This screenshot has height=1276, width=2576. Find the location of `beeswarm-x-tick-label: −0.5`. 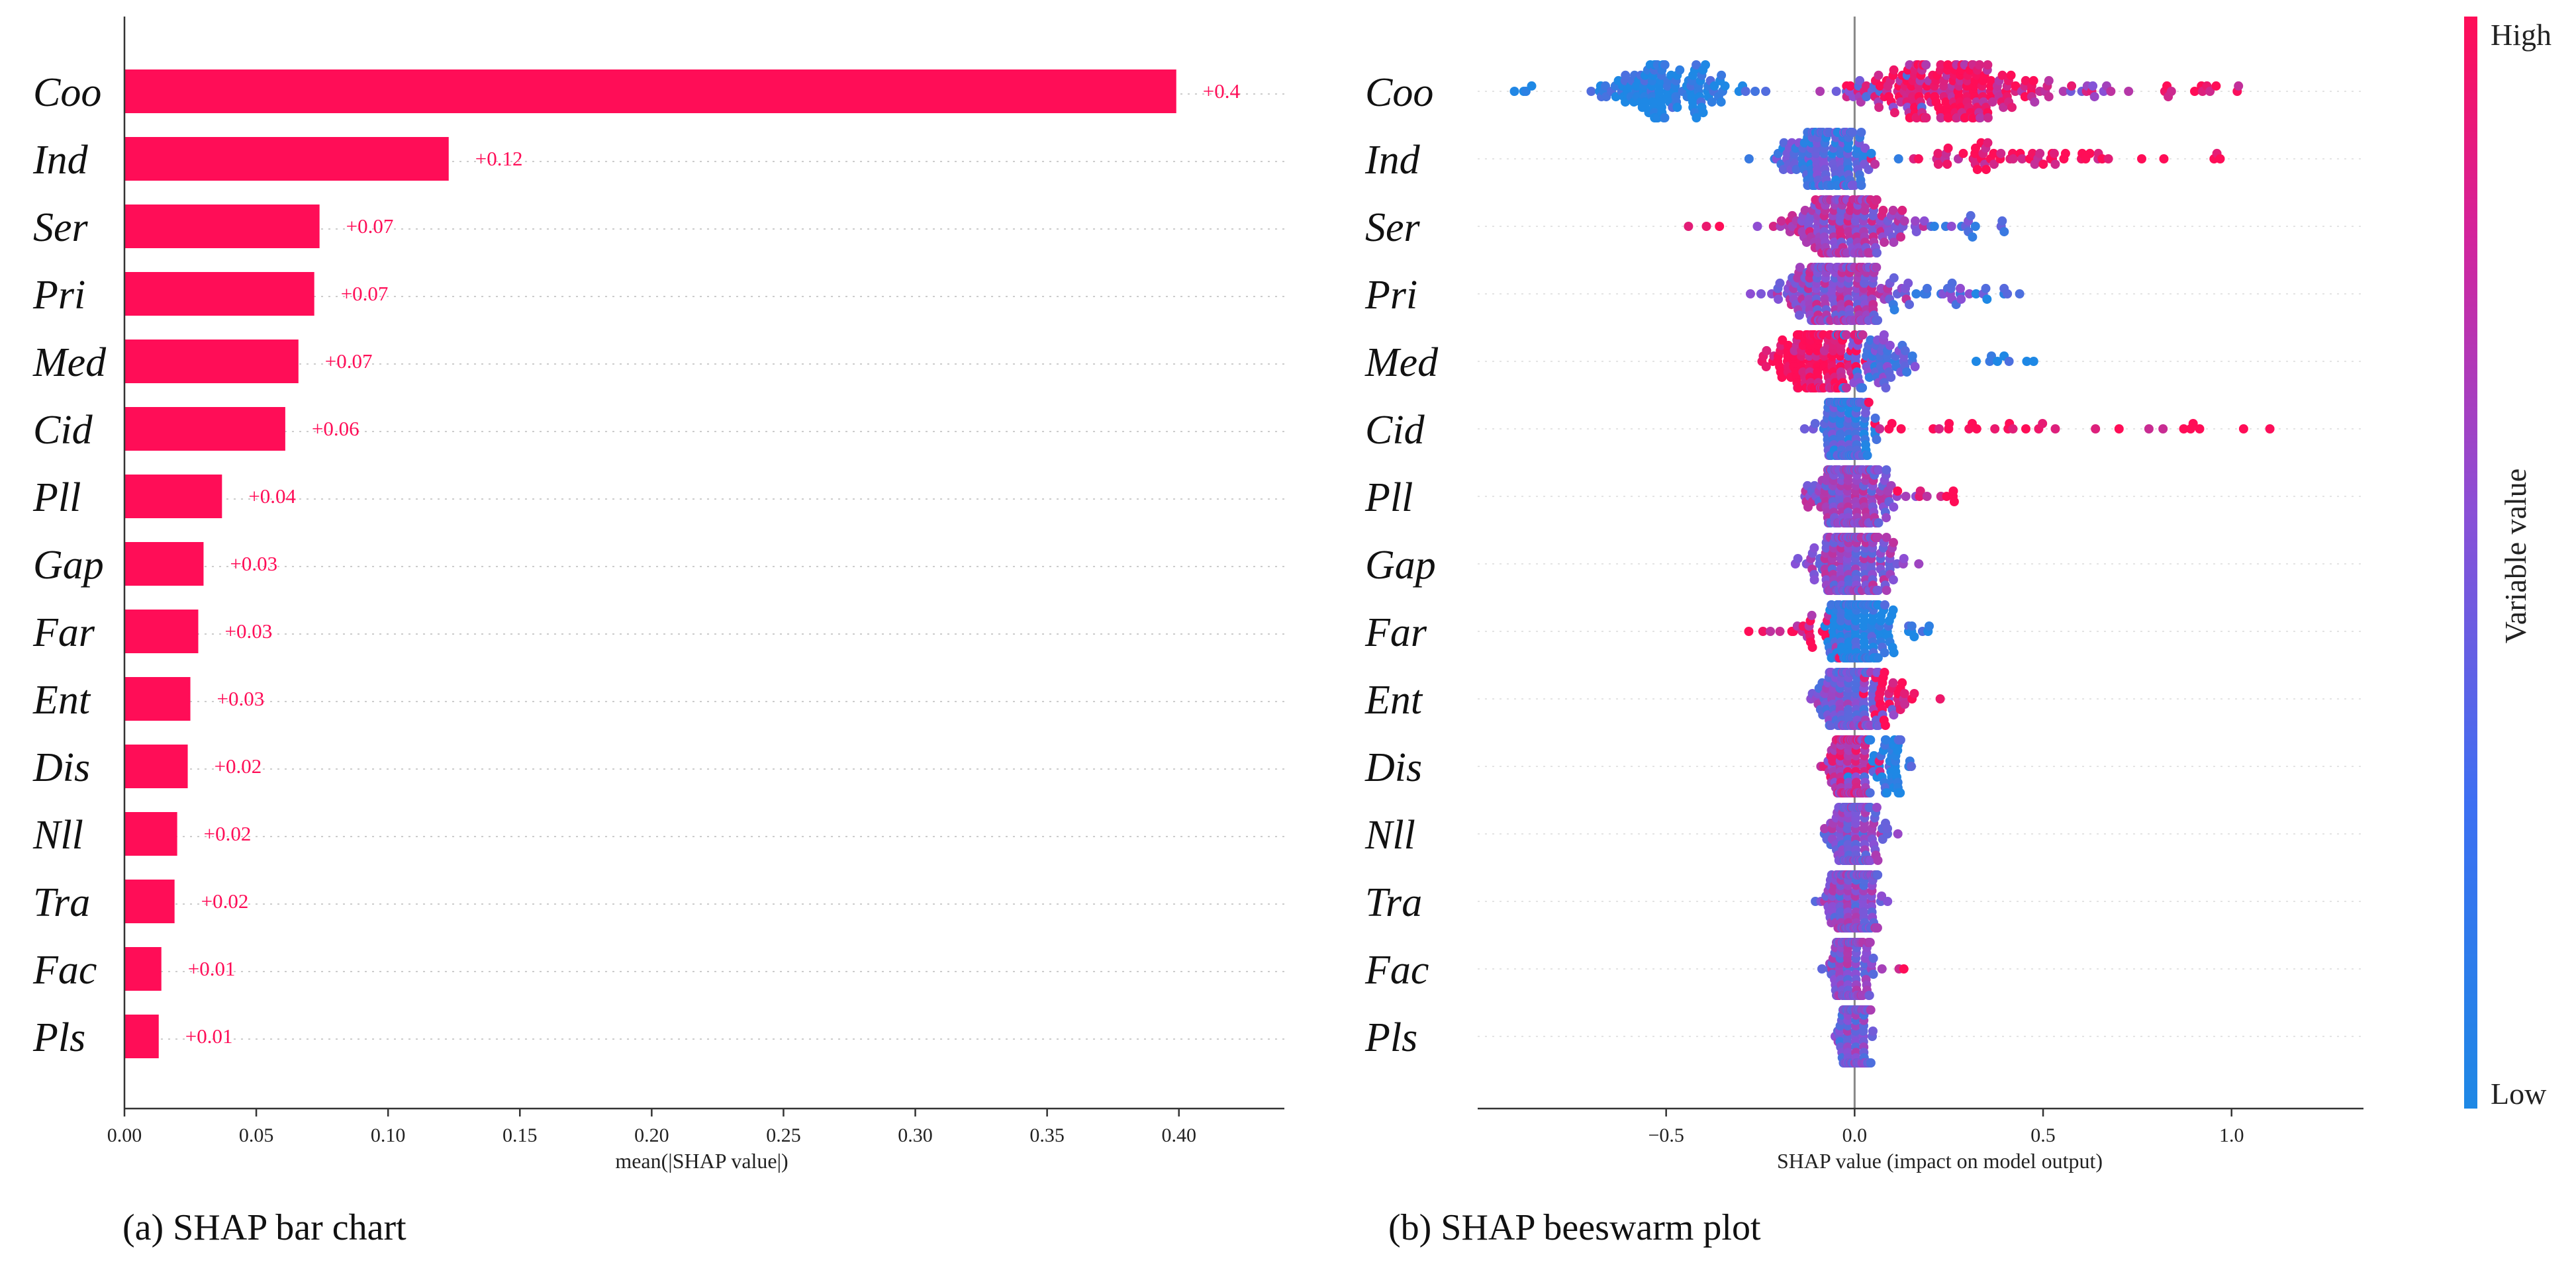

beeswarm-x-tick-label: −0.5 is located at coordinates (1666, 1135).